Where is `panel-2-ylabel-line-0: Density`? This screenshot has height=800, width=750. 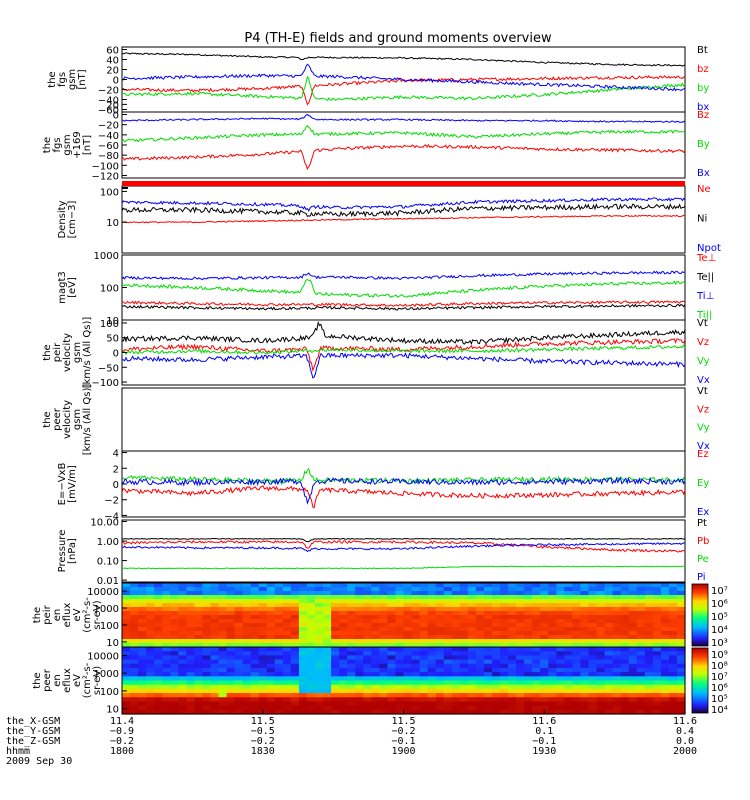
panel-2-ylabel-line-0: Density is located at coordinates (62, 219).